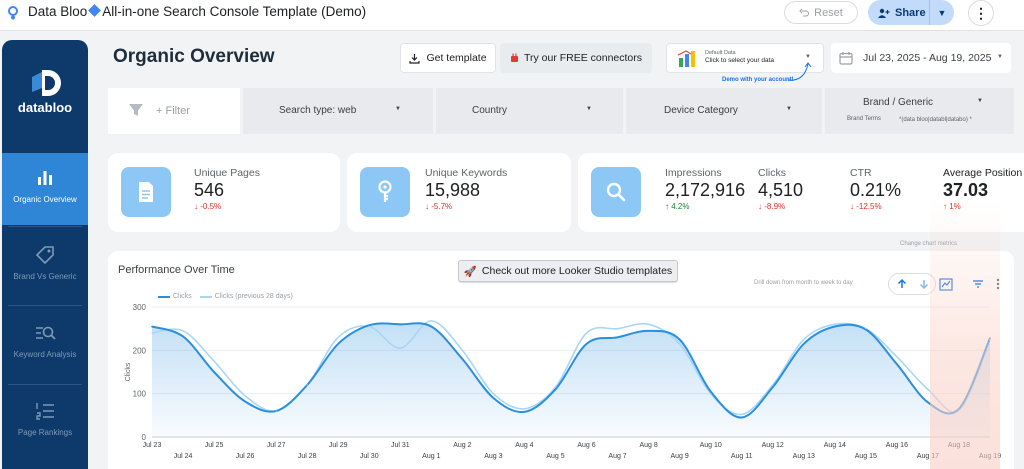 The image size is (1024, 469). What do you see at coordinates (577, 271) in the screenshot?
I see `looker-templates-label: Check out more Looker Studio templates` at bounding box center [577, 271].